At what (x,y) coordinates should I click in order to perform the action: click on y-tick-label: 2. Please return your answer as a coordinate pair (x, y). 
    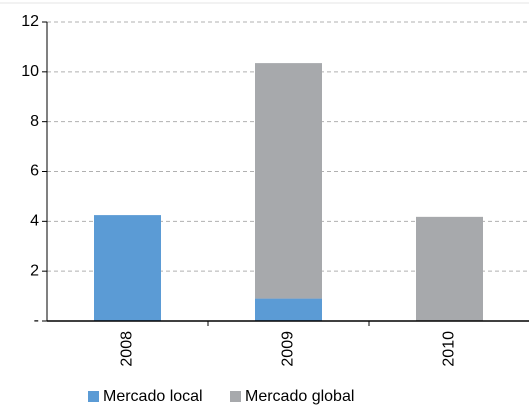
    Looking at the image, I should click on (34, 270).